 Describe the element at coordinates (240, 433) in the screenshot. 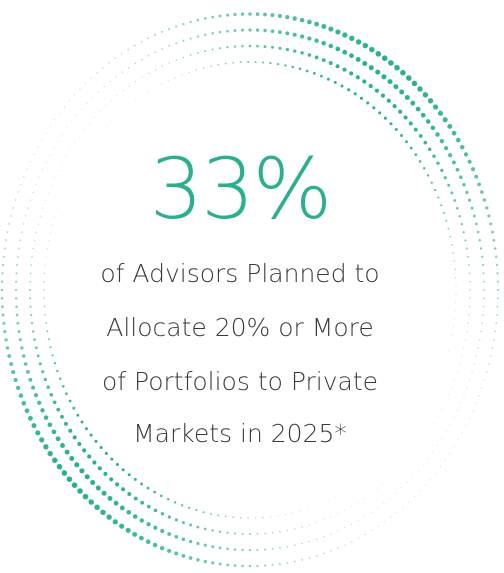

I see `caption-line: Markets in 2025*` at that location.